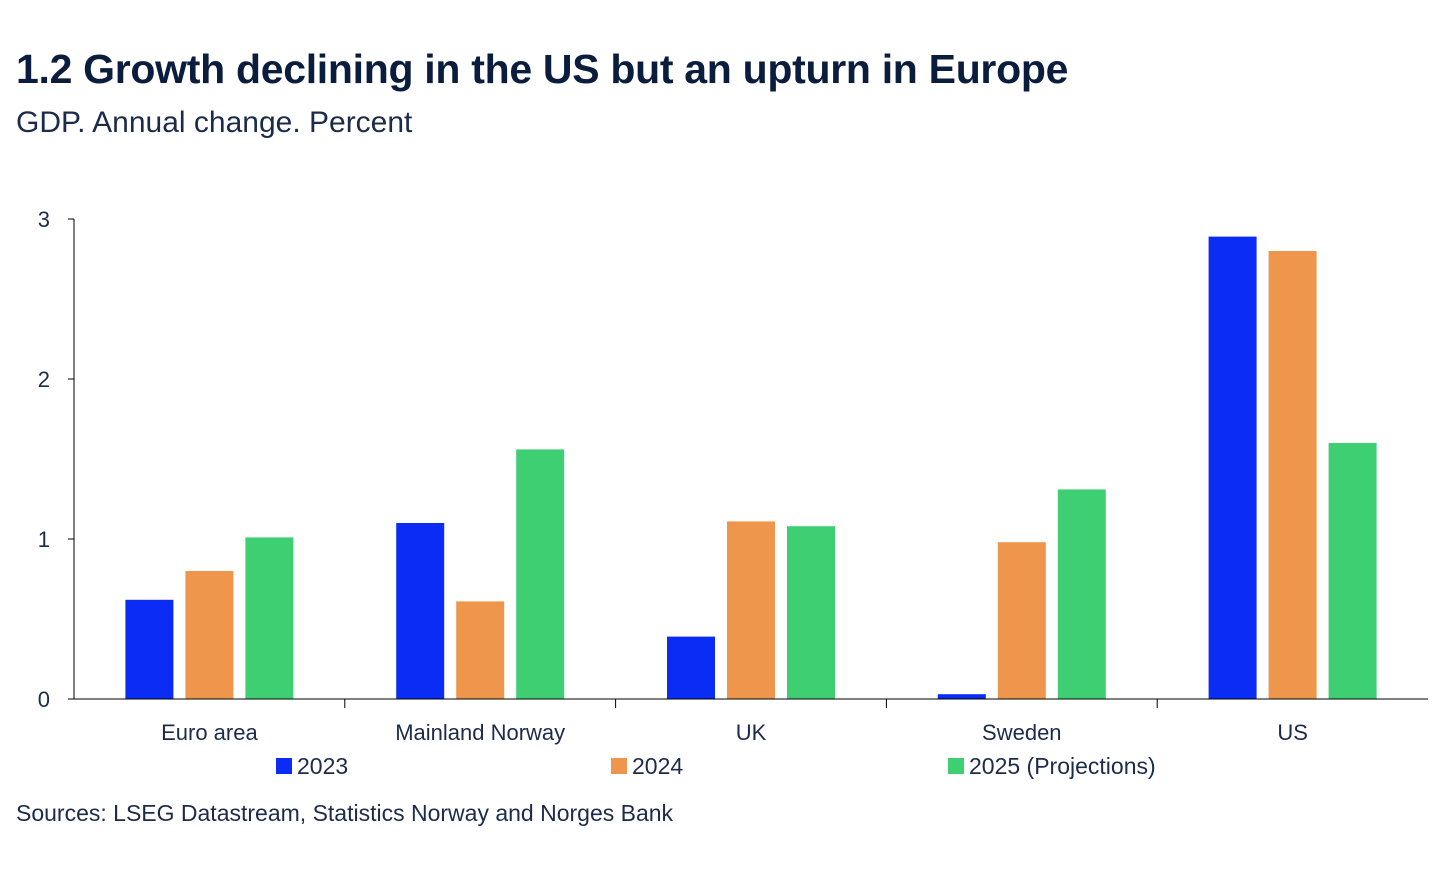 This screenshot has width=1445, height=875. What do you see at coordinates (209, 732) in the screenshot?
I see `x-tick-label-euro-area: Euro area` at bounding box center [209, 732].